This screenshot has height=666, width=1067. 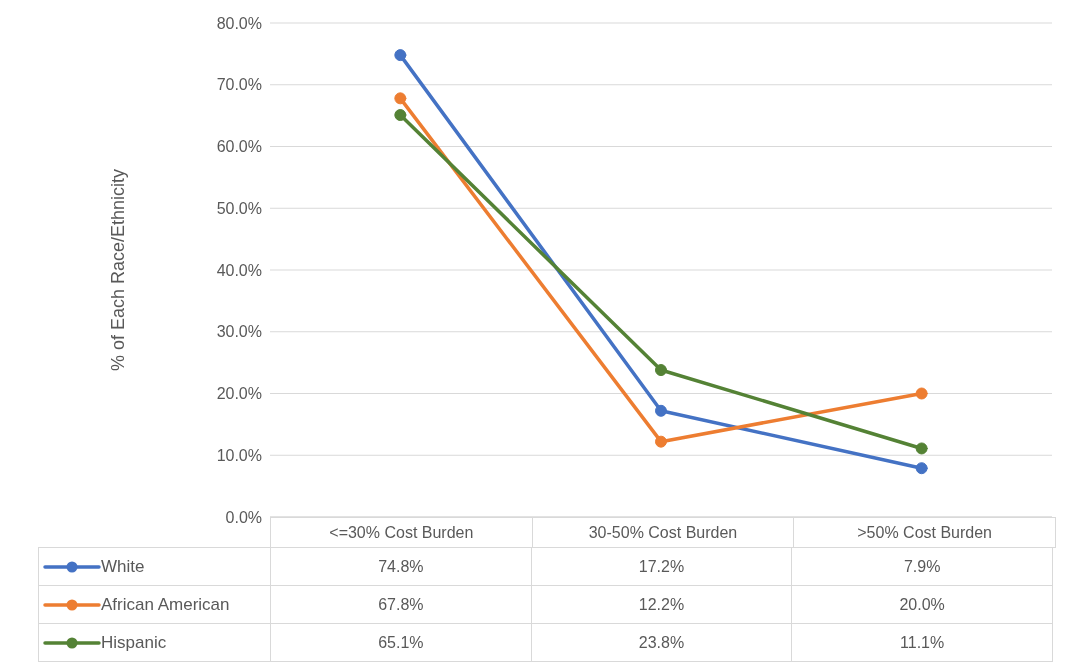 I want to click on y-tick-label: 80.0%, so click(x=239, y=23).